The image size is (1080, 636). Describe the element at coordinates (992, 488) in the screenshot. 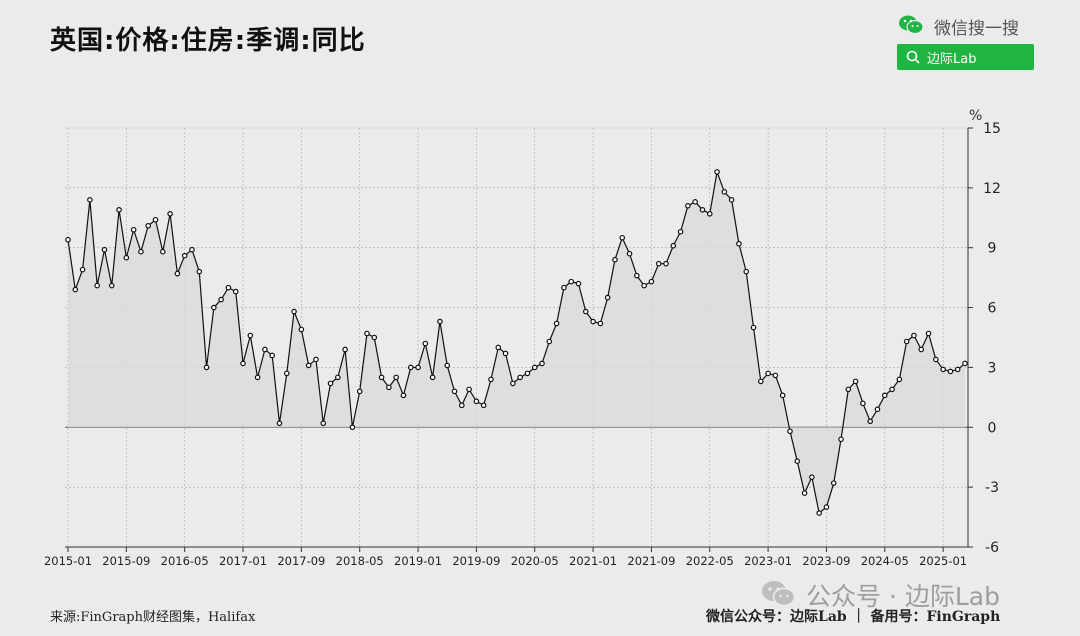

I see `y-tick-label: -3` at that location.